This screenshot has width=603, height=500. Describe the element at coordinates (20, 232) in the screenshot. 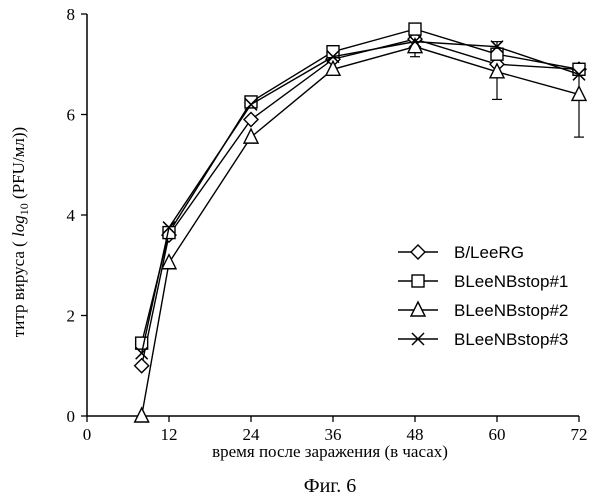

I see `y-axis-label: титр вируса ( log10 (PFU/мл))` at that location.